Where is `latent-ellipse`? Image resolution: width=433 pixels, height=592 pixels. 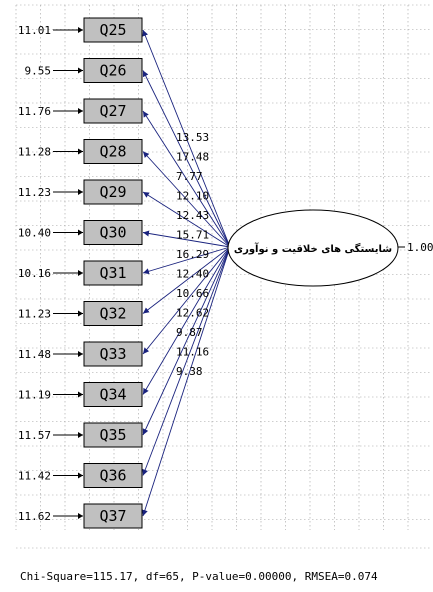 latent-ellipse is located at coordinates (313, 248).